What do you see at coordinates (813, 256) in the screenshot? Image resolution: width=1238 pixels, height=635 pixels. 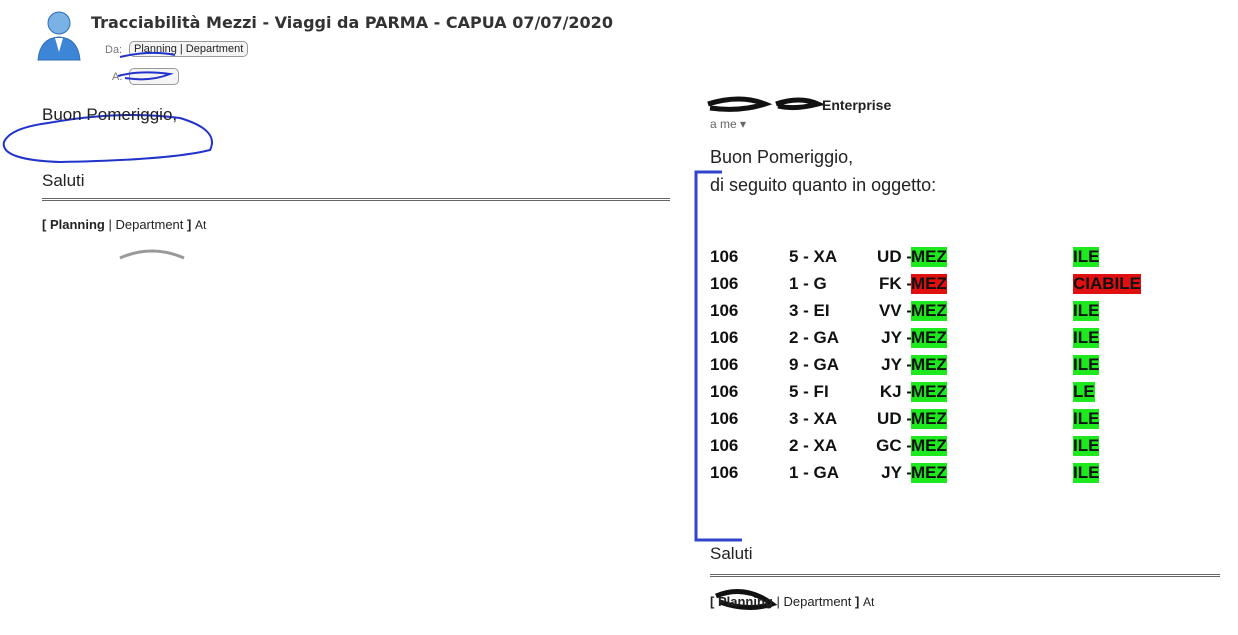 I see `plate: 5 - XA` at bounding box center [813, 256].